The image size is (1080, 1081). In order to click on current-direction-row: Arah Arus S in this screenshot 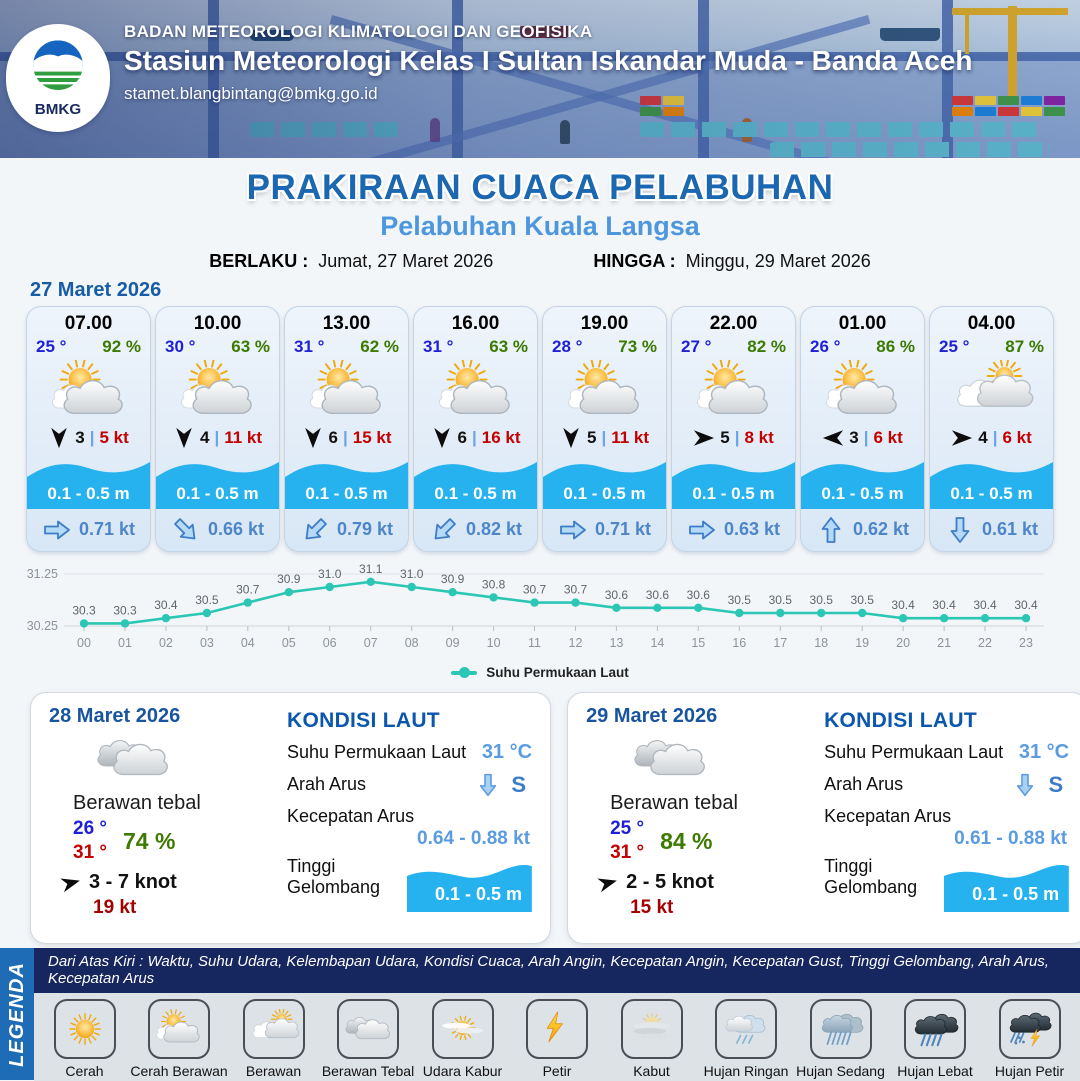, I will do `click(946, 785)`.